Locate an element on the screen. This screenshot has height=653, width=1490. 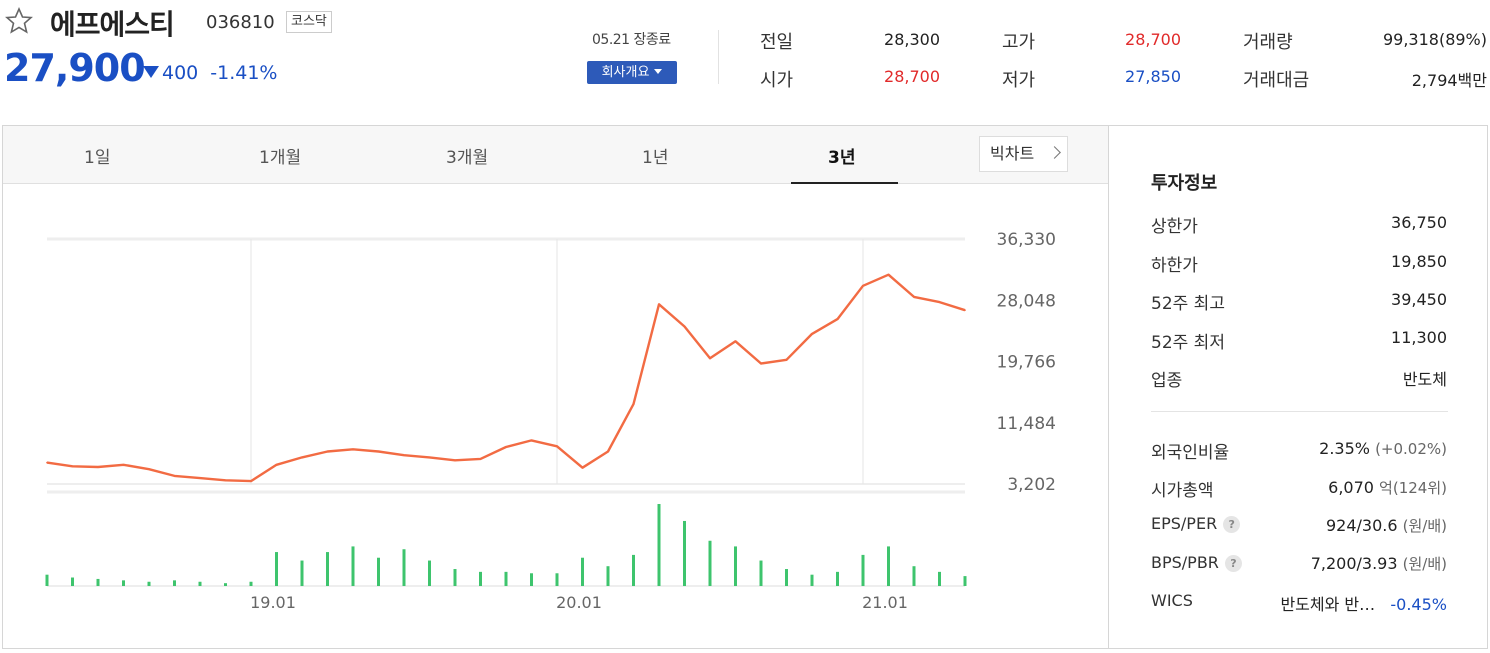
high52-label: 52주 최고 is located at coordinates (1188, 304).